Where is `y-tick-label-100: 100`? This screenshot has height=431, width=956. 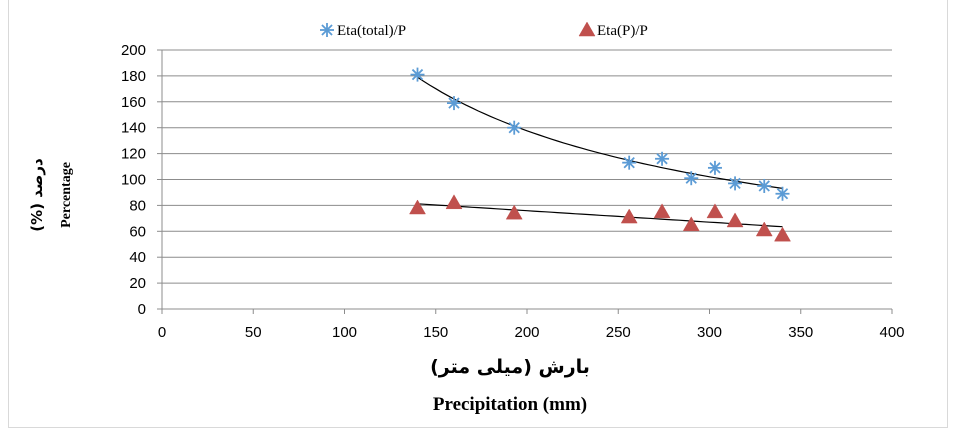
y-tick-label-100: 100 is located at coordinates (133, 180).